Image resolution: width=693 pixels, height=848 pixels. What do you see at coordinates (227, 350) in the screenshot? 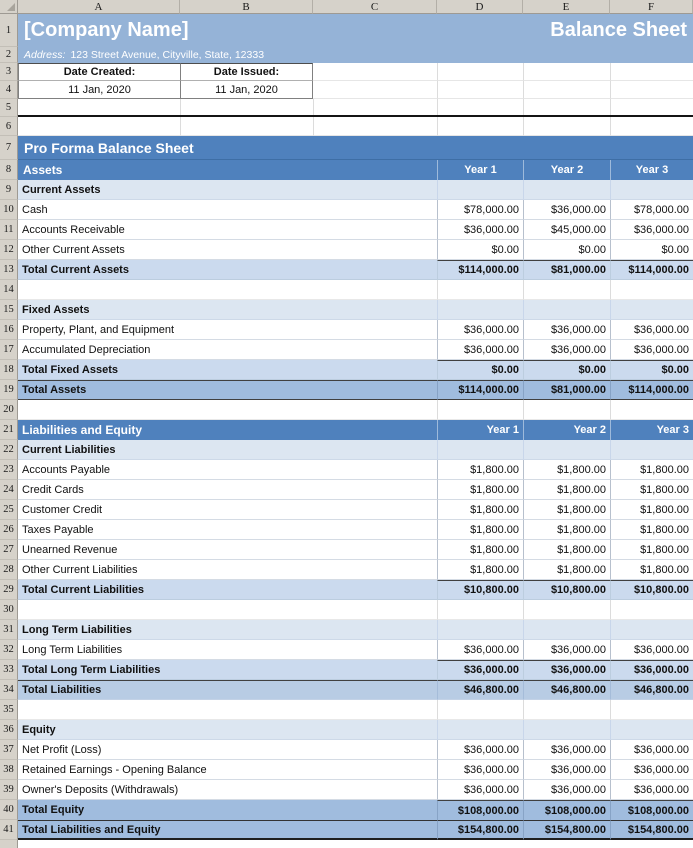
I see `row-label-cell: Accumulated Depreciation` at bounding box center [227, 350].